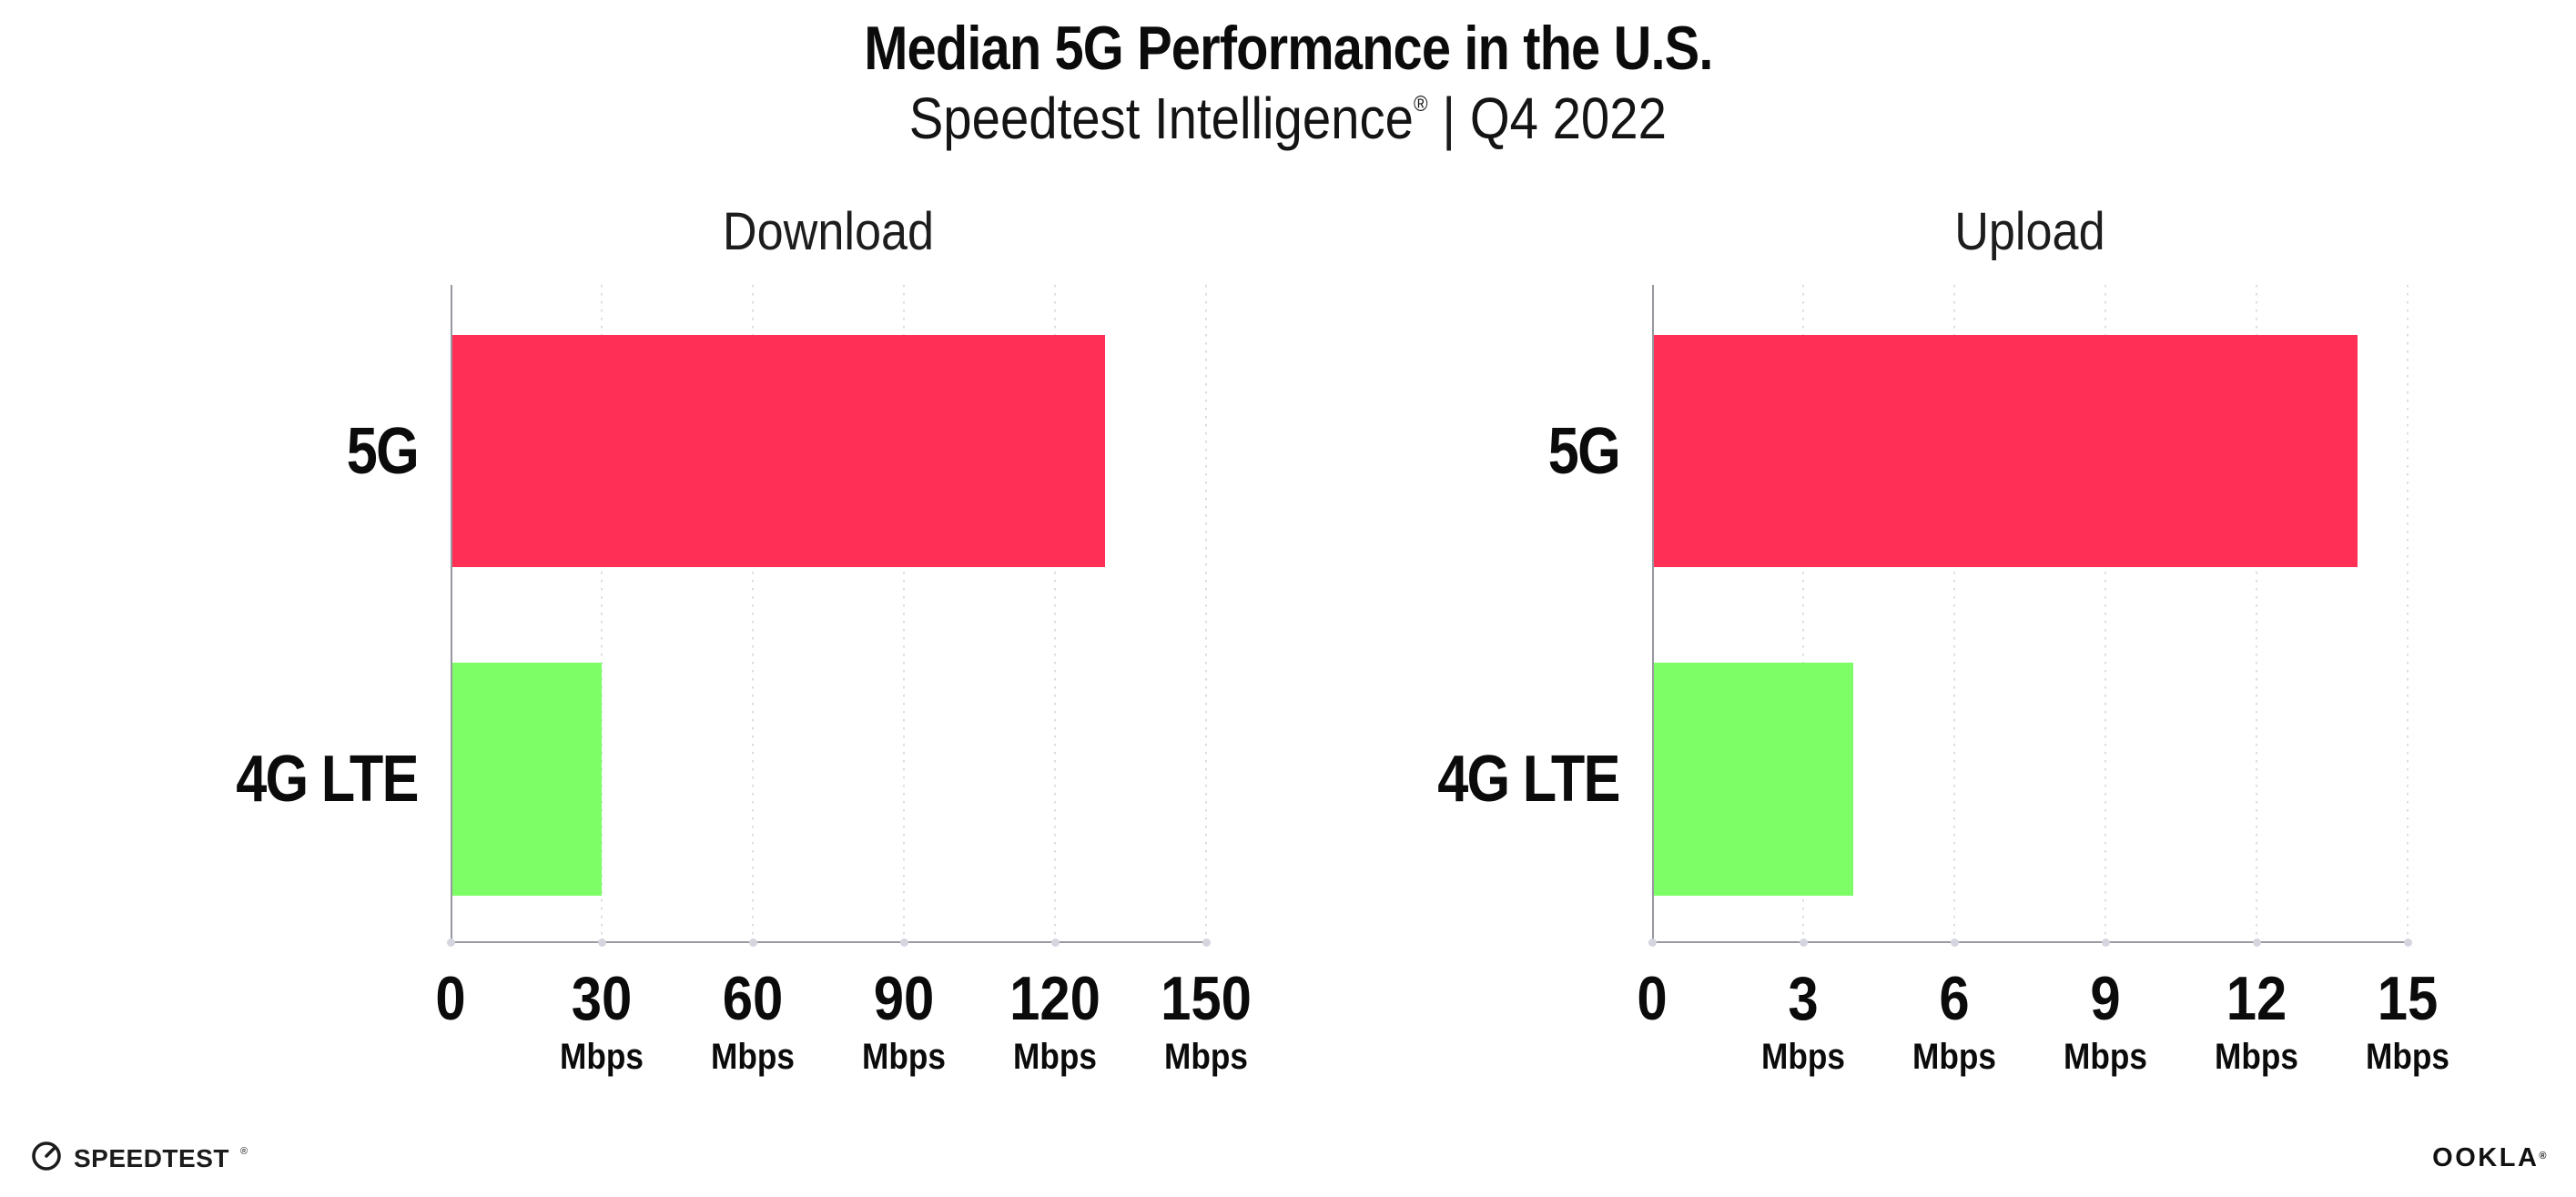  I want to click on page-title: Median 5G Performance in the U.S., so click(1288, 49).